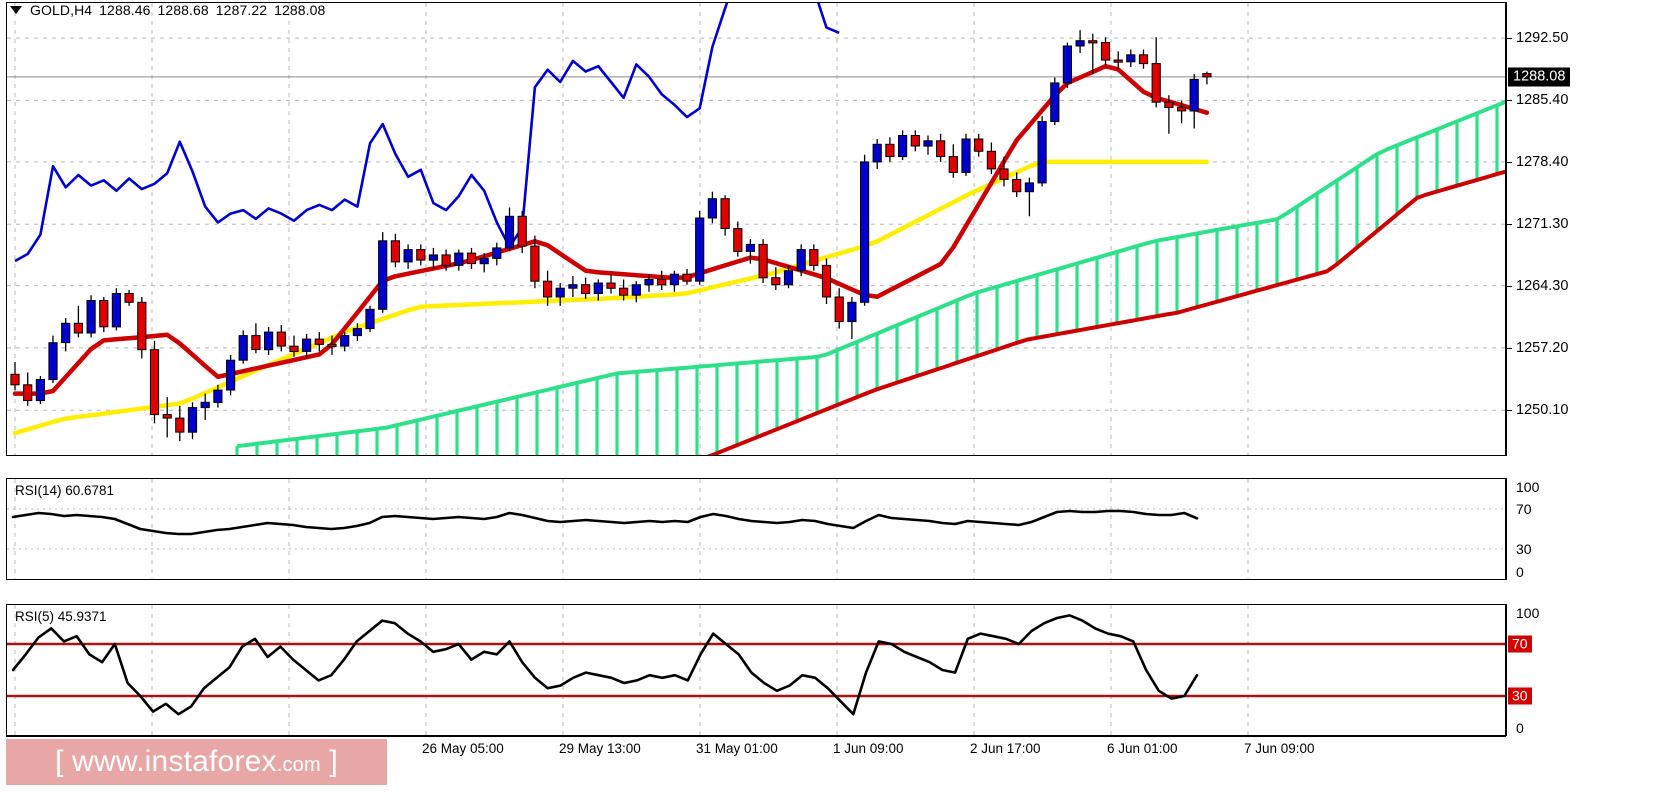  Describe the element at coordinates (600, 748) in the screenshot. I see `time-tick-label: 29 May 13:00` at that location.